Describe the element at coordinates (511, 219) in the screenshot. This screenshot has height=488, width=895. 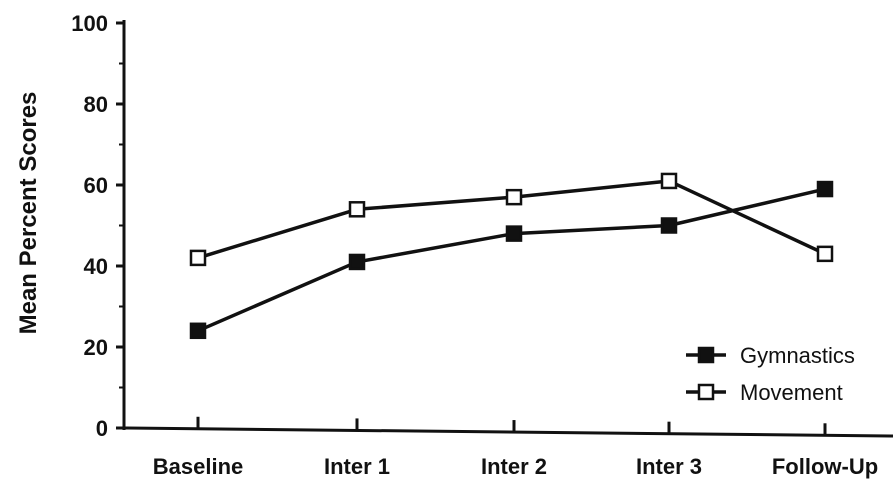
I see `series-movement` at that location.